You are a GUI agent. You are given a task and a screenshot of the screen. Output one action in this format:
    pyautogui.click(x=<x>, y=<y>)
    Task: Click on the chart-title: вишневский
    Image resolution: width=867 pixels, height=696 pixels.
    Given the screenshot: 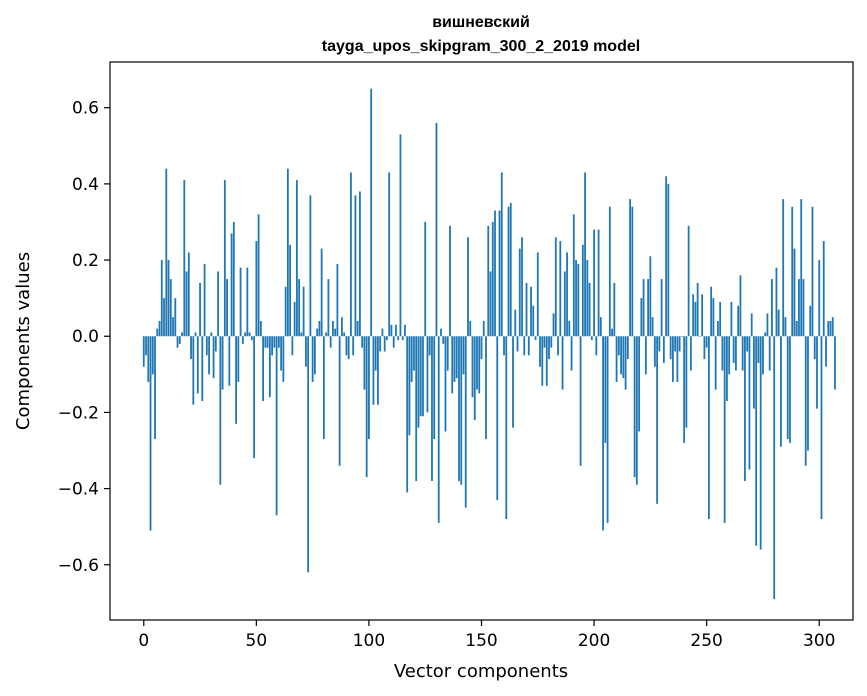 What is the action you would take?
    pyautogui.click(x=481, y=22)
    